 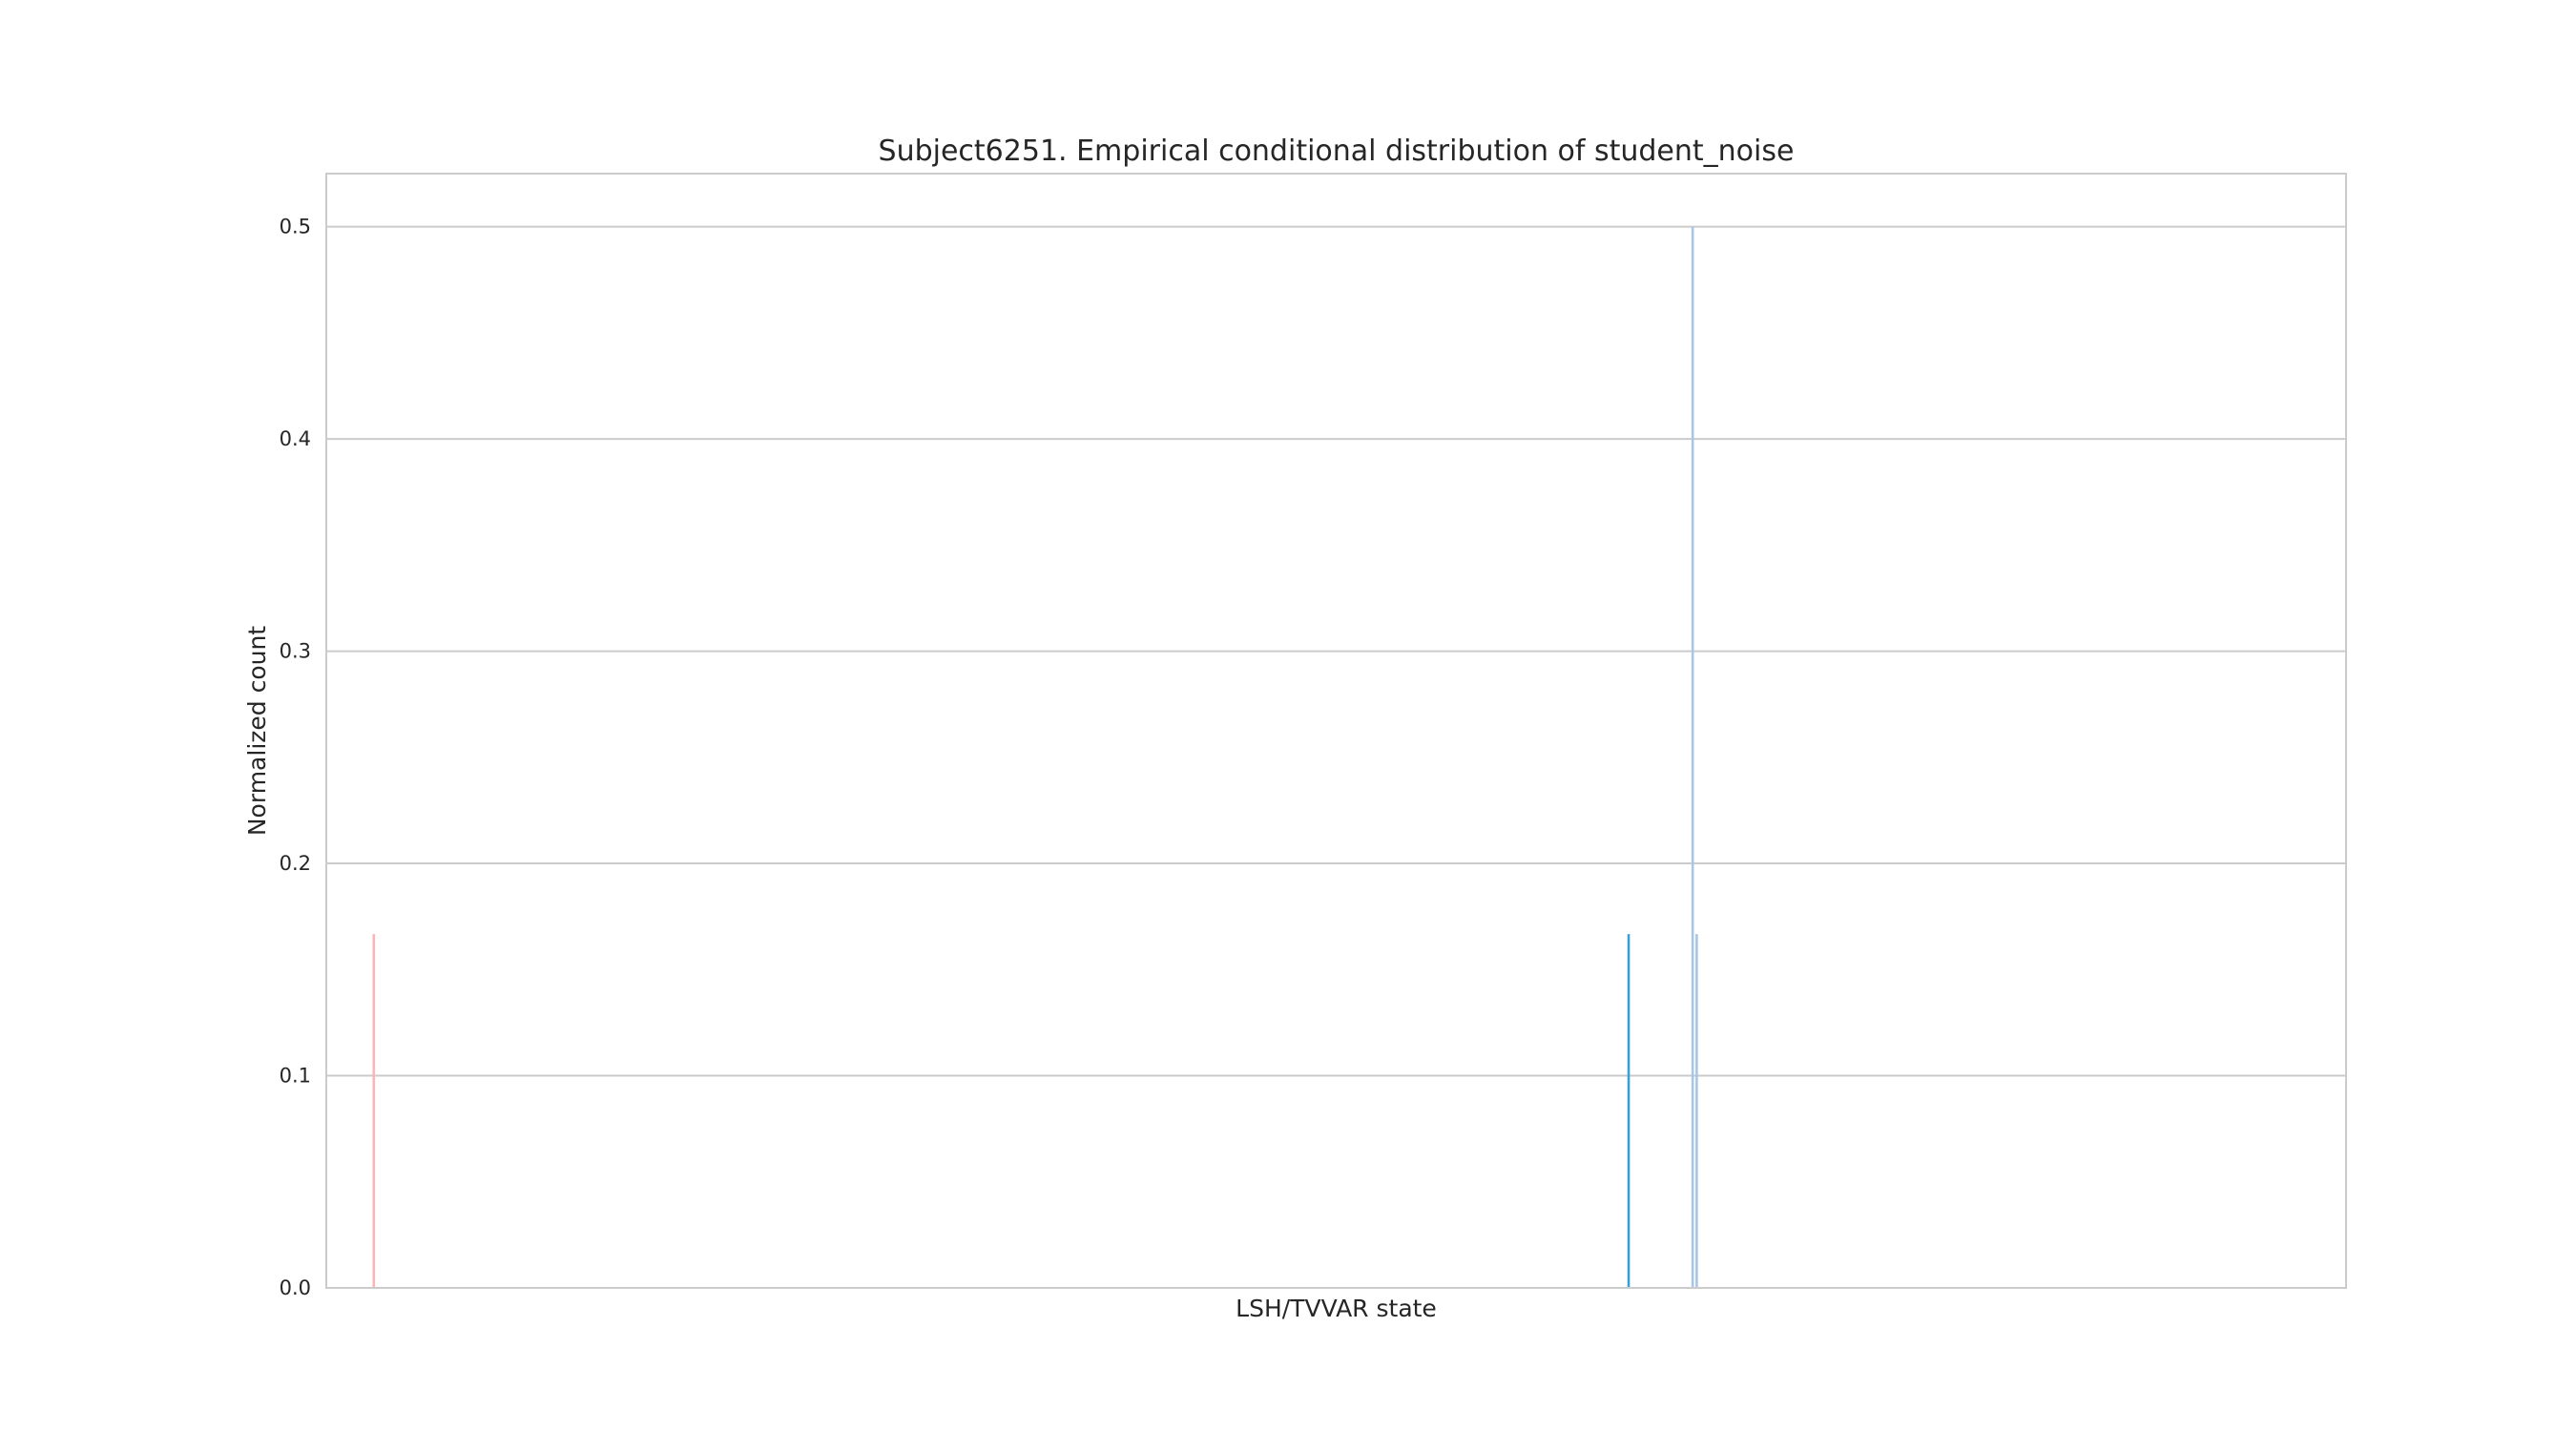 What do you see at coordinates (295, 439) in the screenshot?
I see `y-tick-label: 0.4` at bounding box center [295, 439].